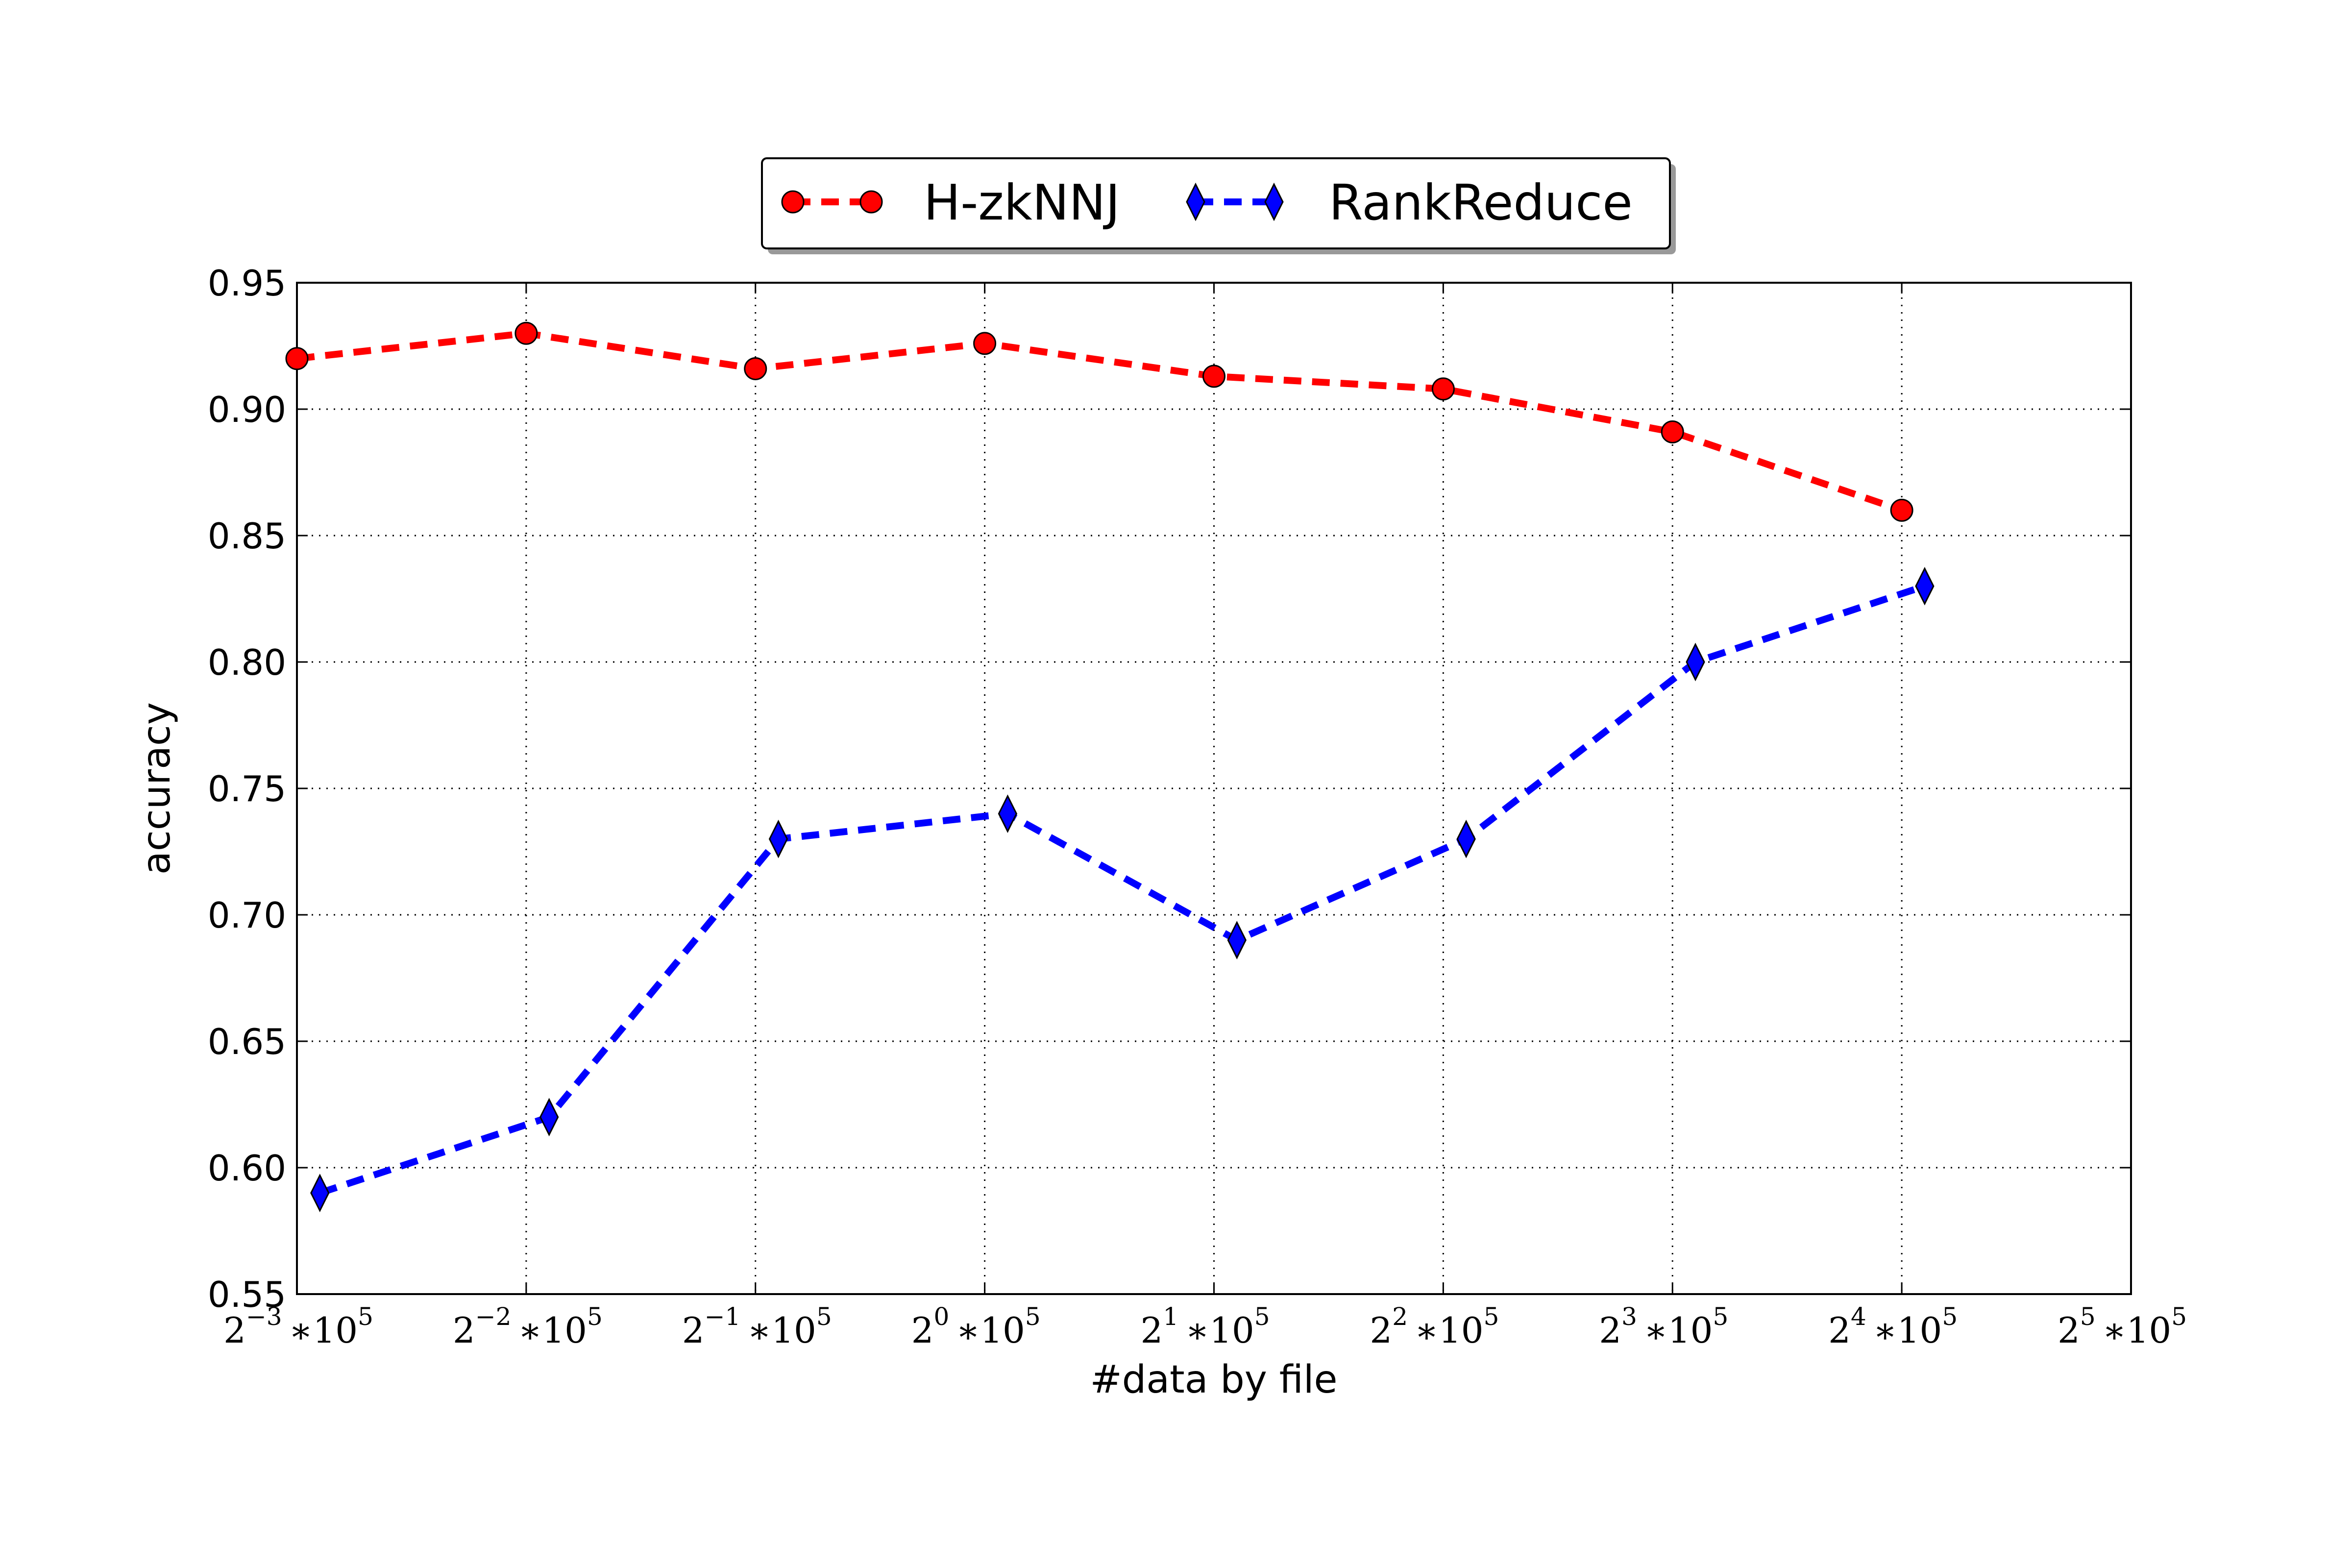 The height and width of the screenshot is (1568, 2352). What do you see at coordinates (1893, 1326) in the screenshot?
I see `x-tick-label: 24 ∗105` at bounding box center [1893, 1326].